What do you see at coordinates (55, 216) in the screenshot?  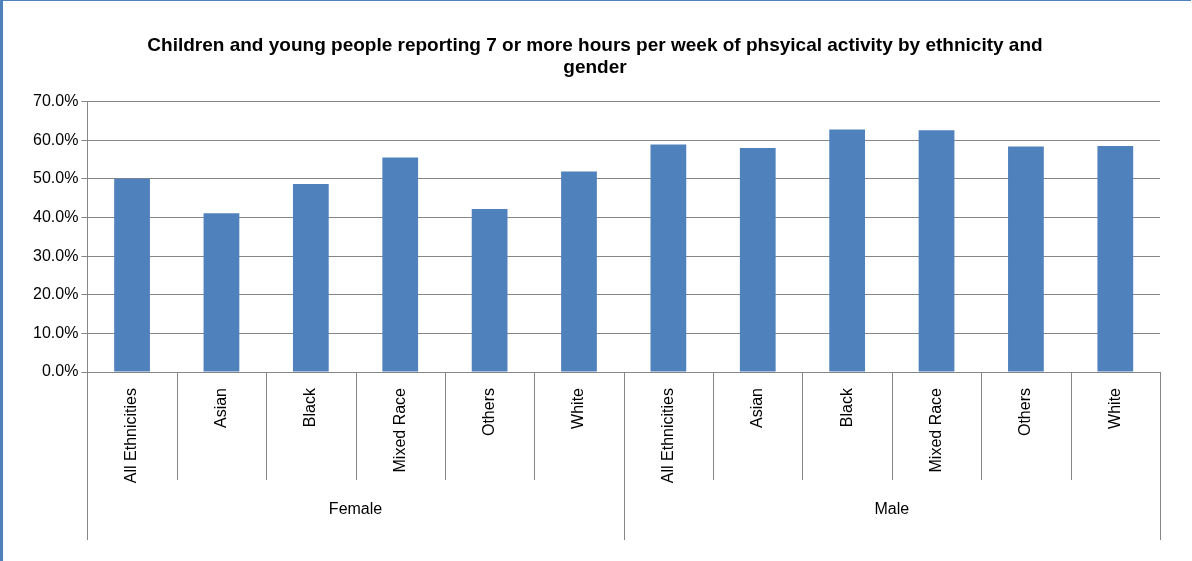 I see `y-tick-label: 40.0%` at bounding box center [55, 216].